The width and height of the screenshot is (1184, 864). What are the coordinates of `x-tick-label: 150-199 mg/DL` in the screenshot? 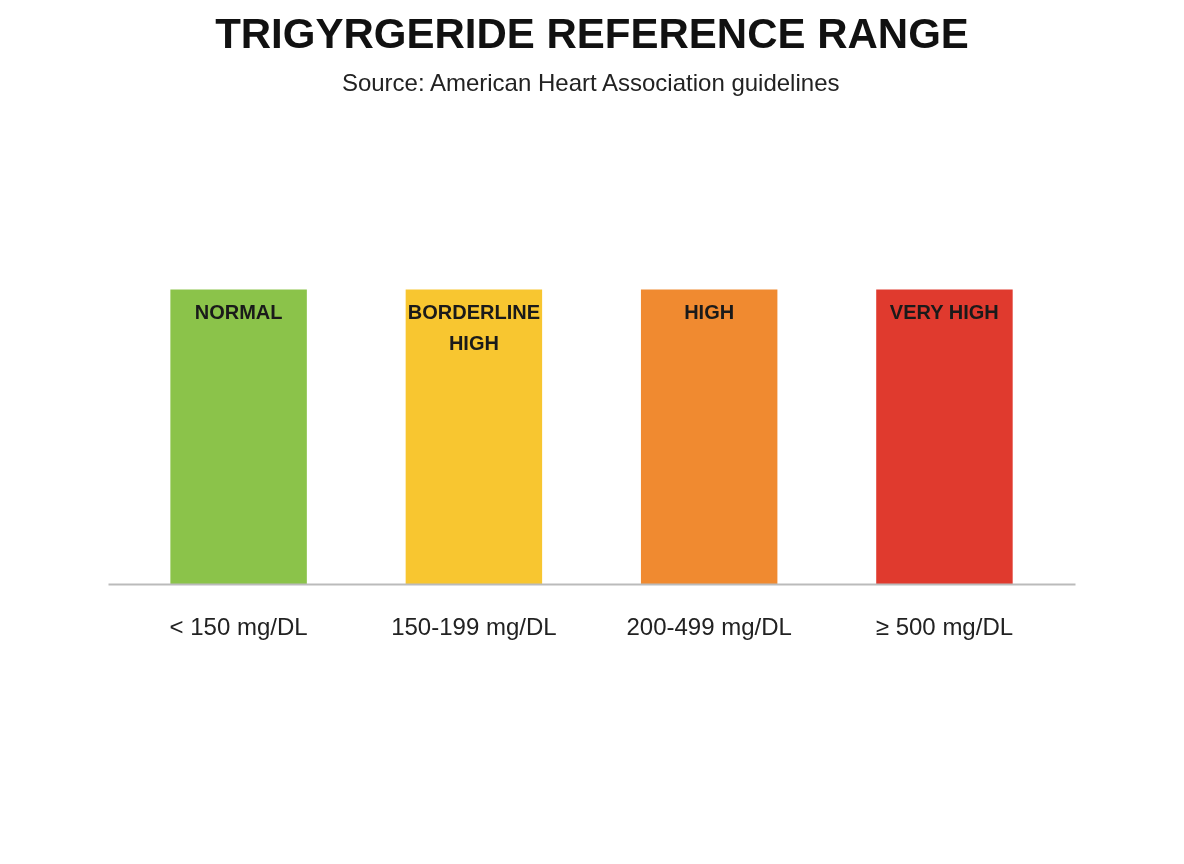 It's located at (474, 626).